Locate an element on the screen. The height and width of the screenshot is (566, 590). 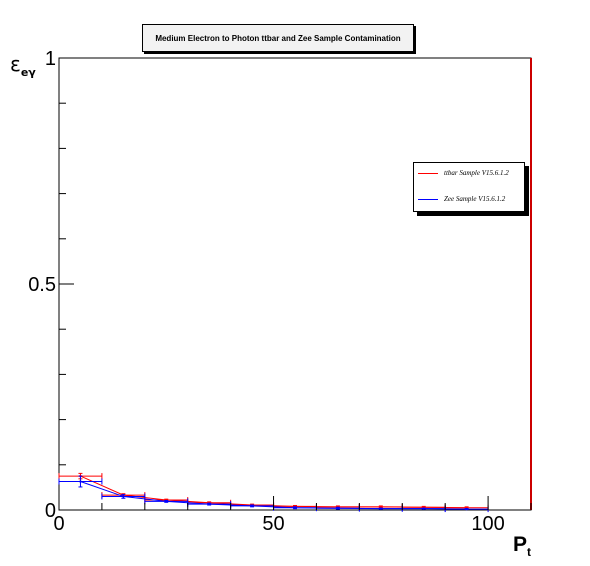
y-tick-label: 1 is located at coordinates (50, 59).